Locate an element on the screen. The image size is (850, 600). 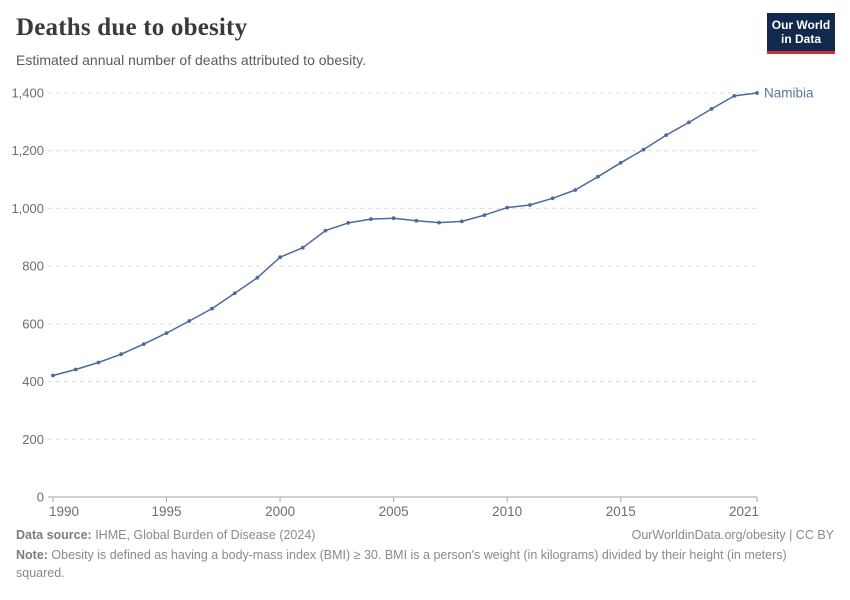
x-tick-label: 2005 is located at coordinates (394, 511).